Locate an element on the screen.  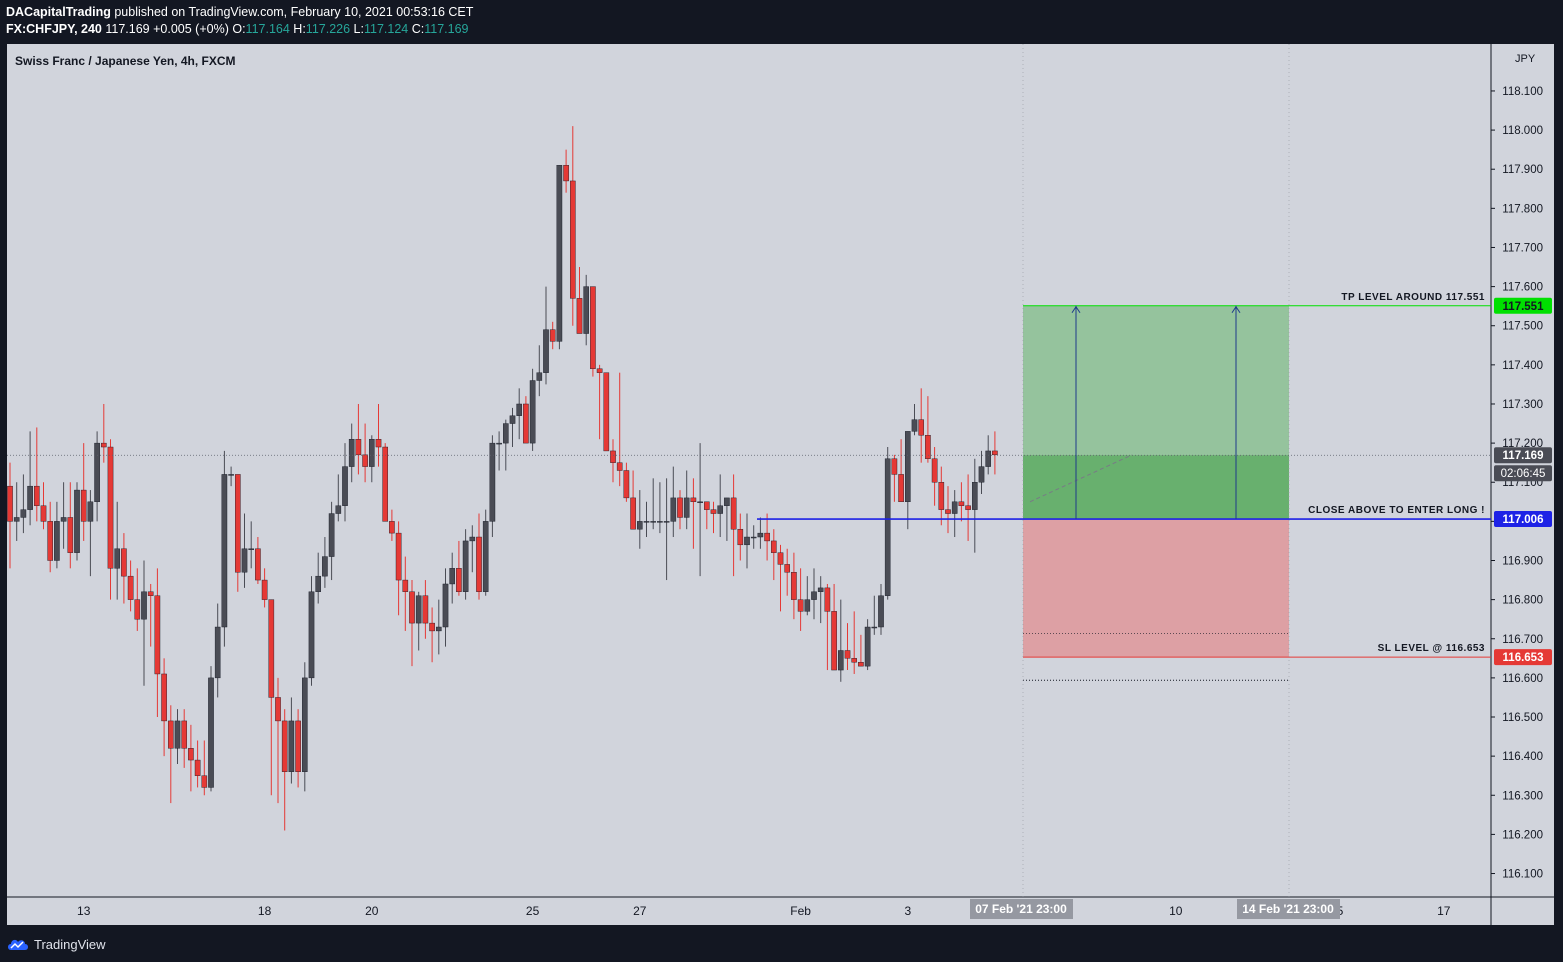
price-tick-label: 116.400 is located at coordinates (1522, 757).